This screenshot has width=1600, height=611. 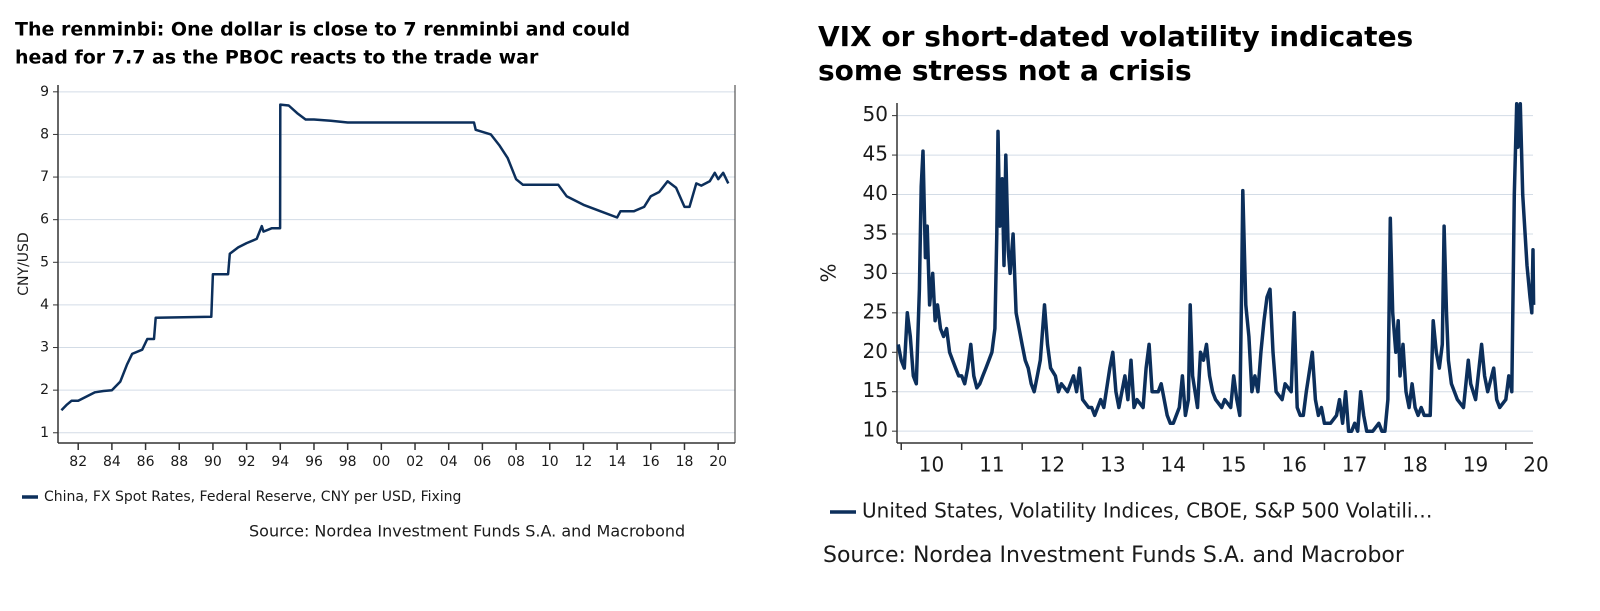 What do you see at coordinates (1354, 465) in the screenshot?
I see `x-tick-label: 17` at bounding box center [1354, 465].